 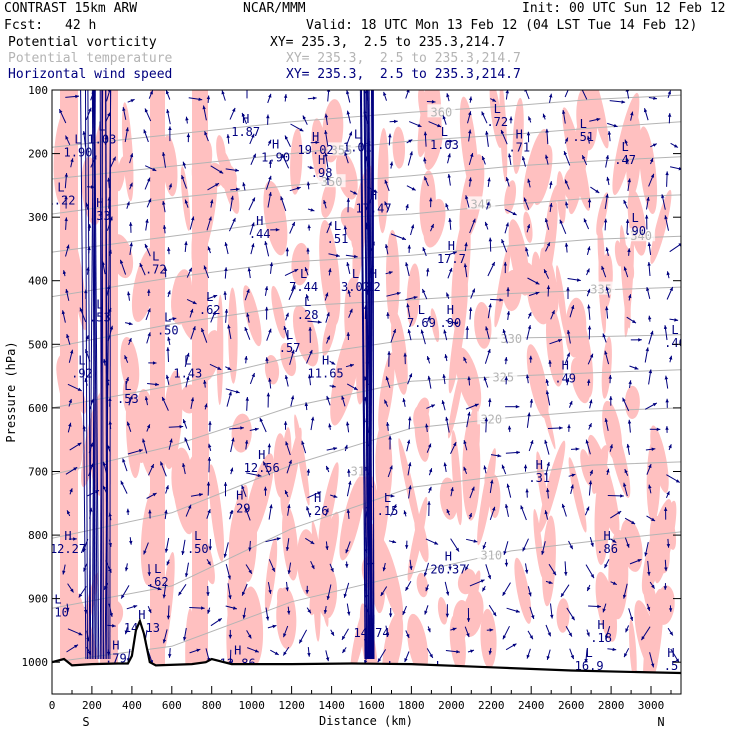 I want to click on y-tick-label: 1000, so click(x=35, y=662).